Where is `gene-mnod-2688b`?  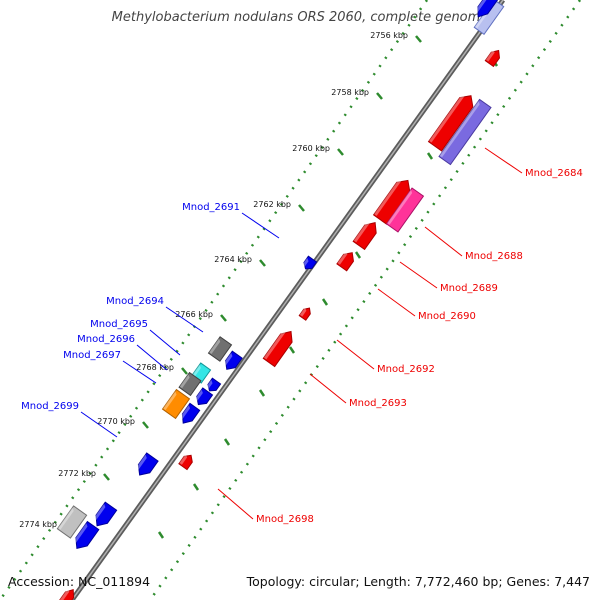 gene-mnod-2688b is located at coordinates (405, 210).